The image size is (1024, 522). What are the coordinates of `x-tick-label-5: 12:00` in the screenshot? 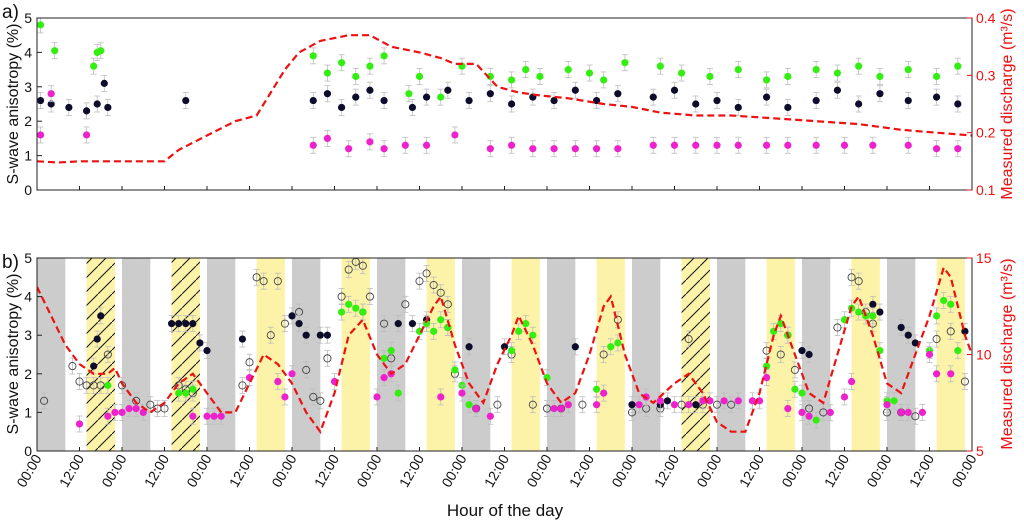 It's located at (241, 470).